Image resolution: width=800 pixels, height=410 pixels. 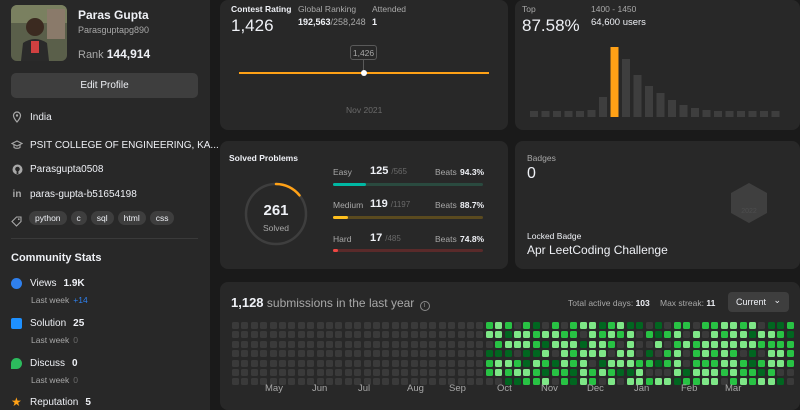 What do you see at coordinates (78, 218) in the screenshot?
I see `skill-tag: c` at bounding box center [78, 218].